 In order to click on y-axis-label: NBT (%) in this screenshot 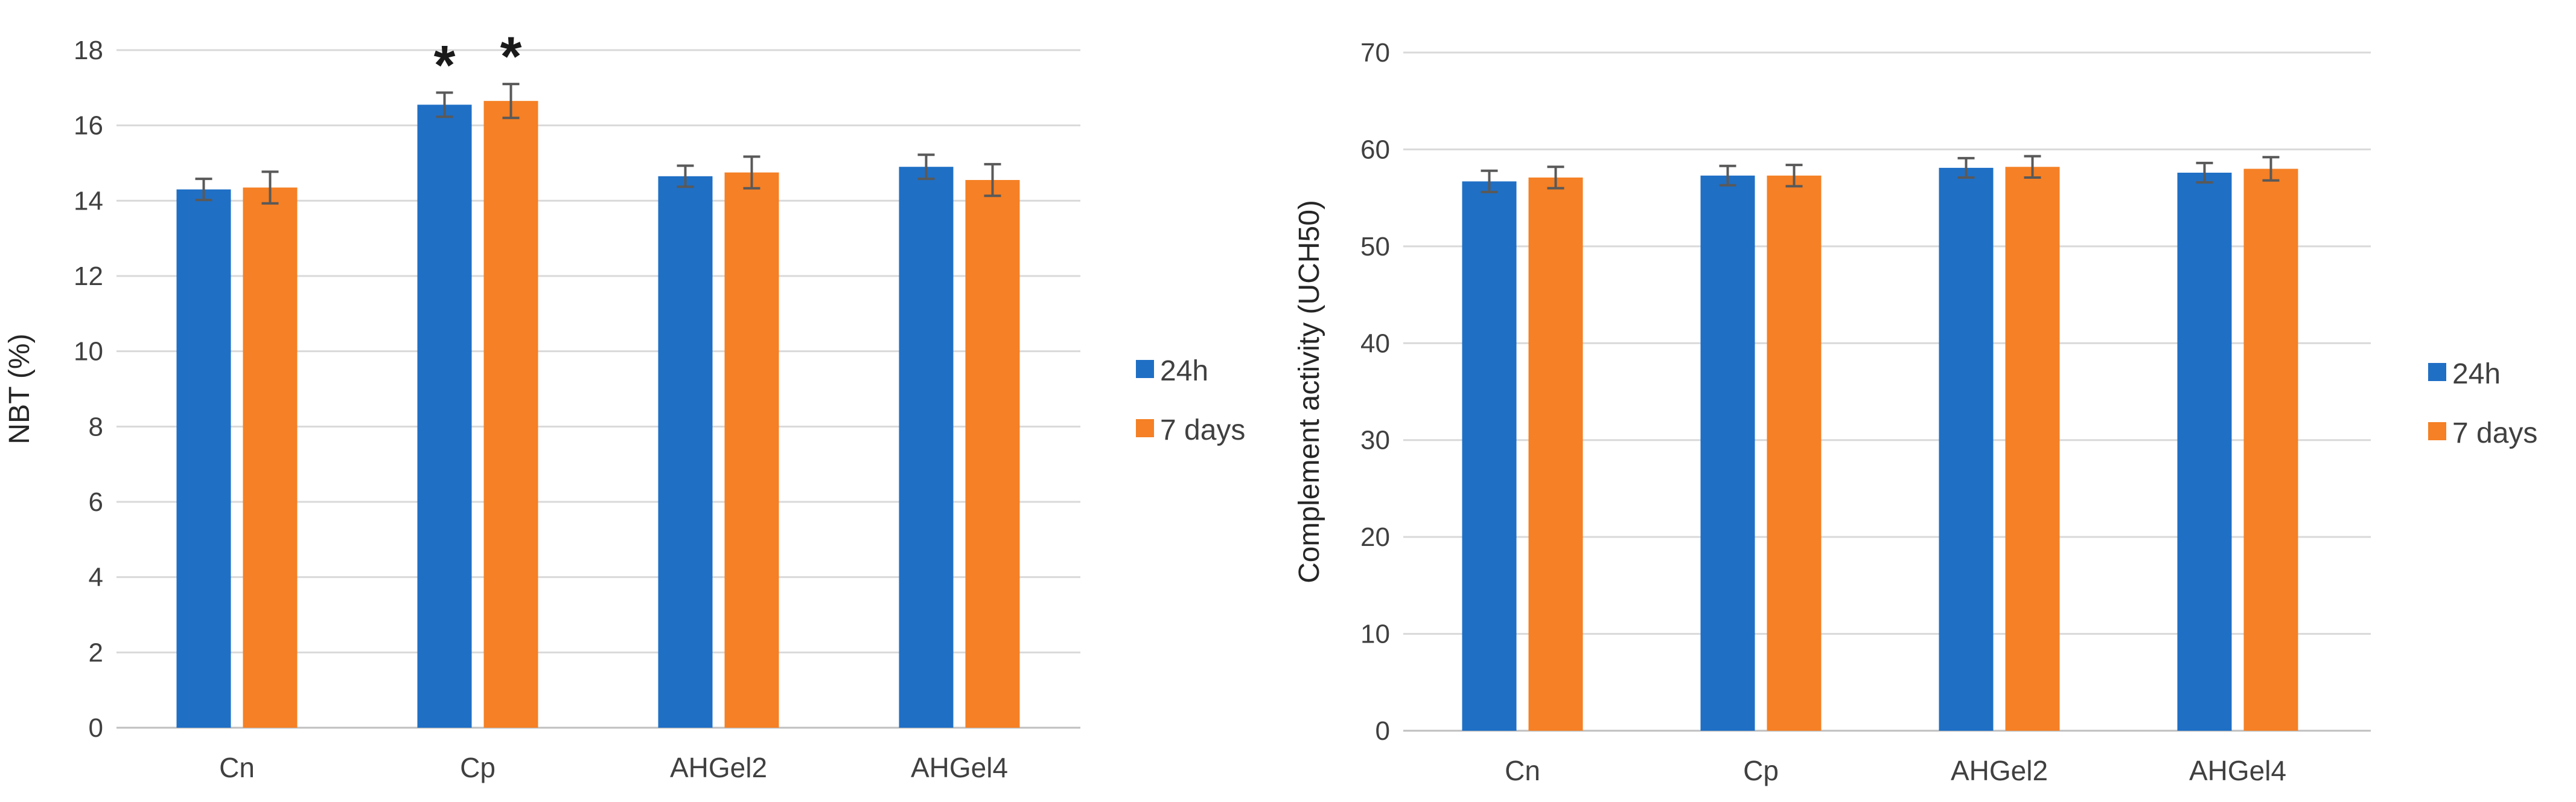, I will do `click(20, 388)`.